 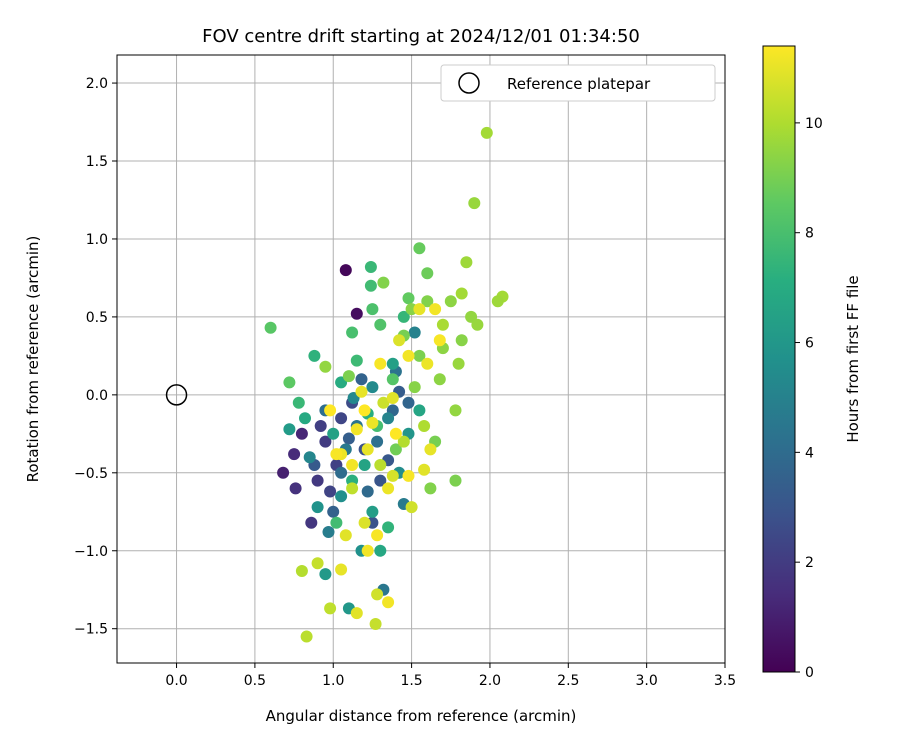 What do you see at coordinates (255, 681) in the screenshot?
I see `x-tick-label: 0.5` at bounding box center [255, 681].